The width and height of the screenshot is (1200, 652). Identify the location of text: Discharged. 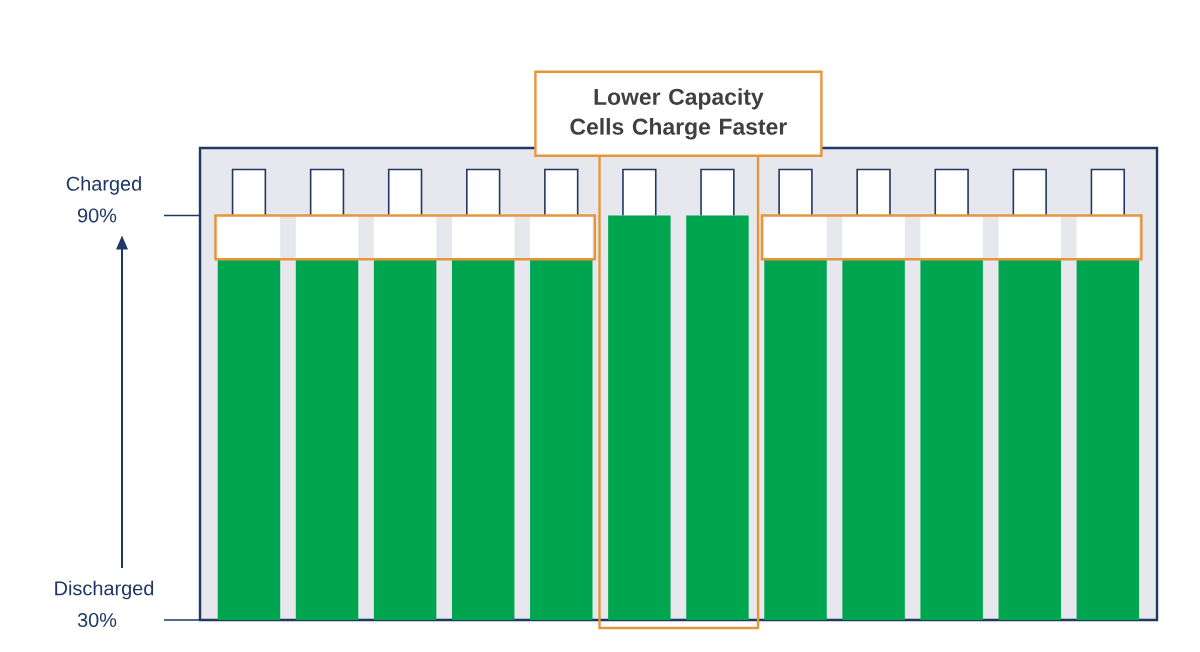
(104, 590).